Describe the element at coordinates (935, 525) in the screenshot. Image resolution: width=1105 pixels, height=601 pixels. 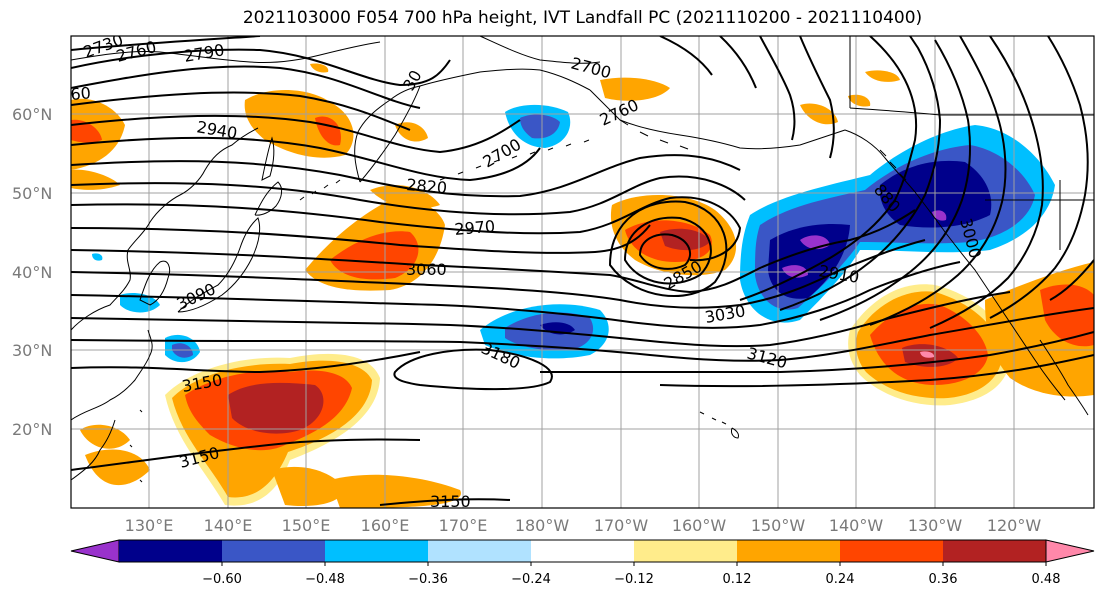
I see `lon-label: 130°W` at that location.